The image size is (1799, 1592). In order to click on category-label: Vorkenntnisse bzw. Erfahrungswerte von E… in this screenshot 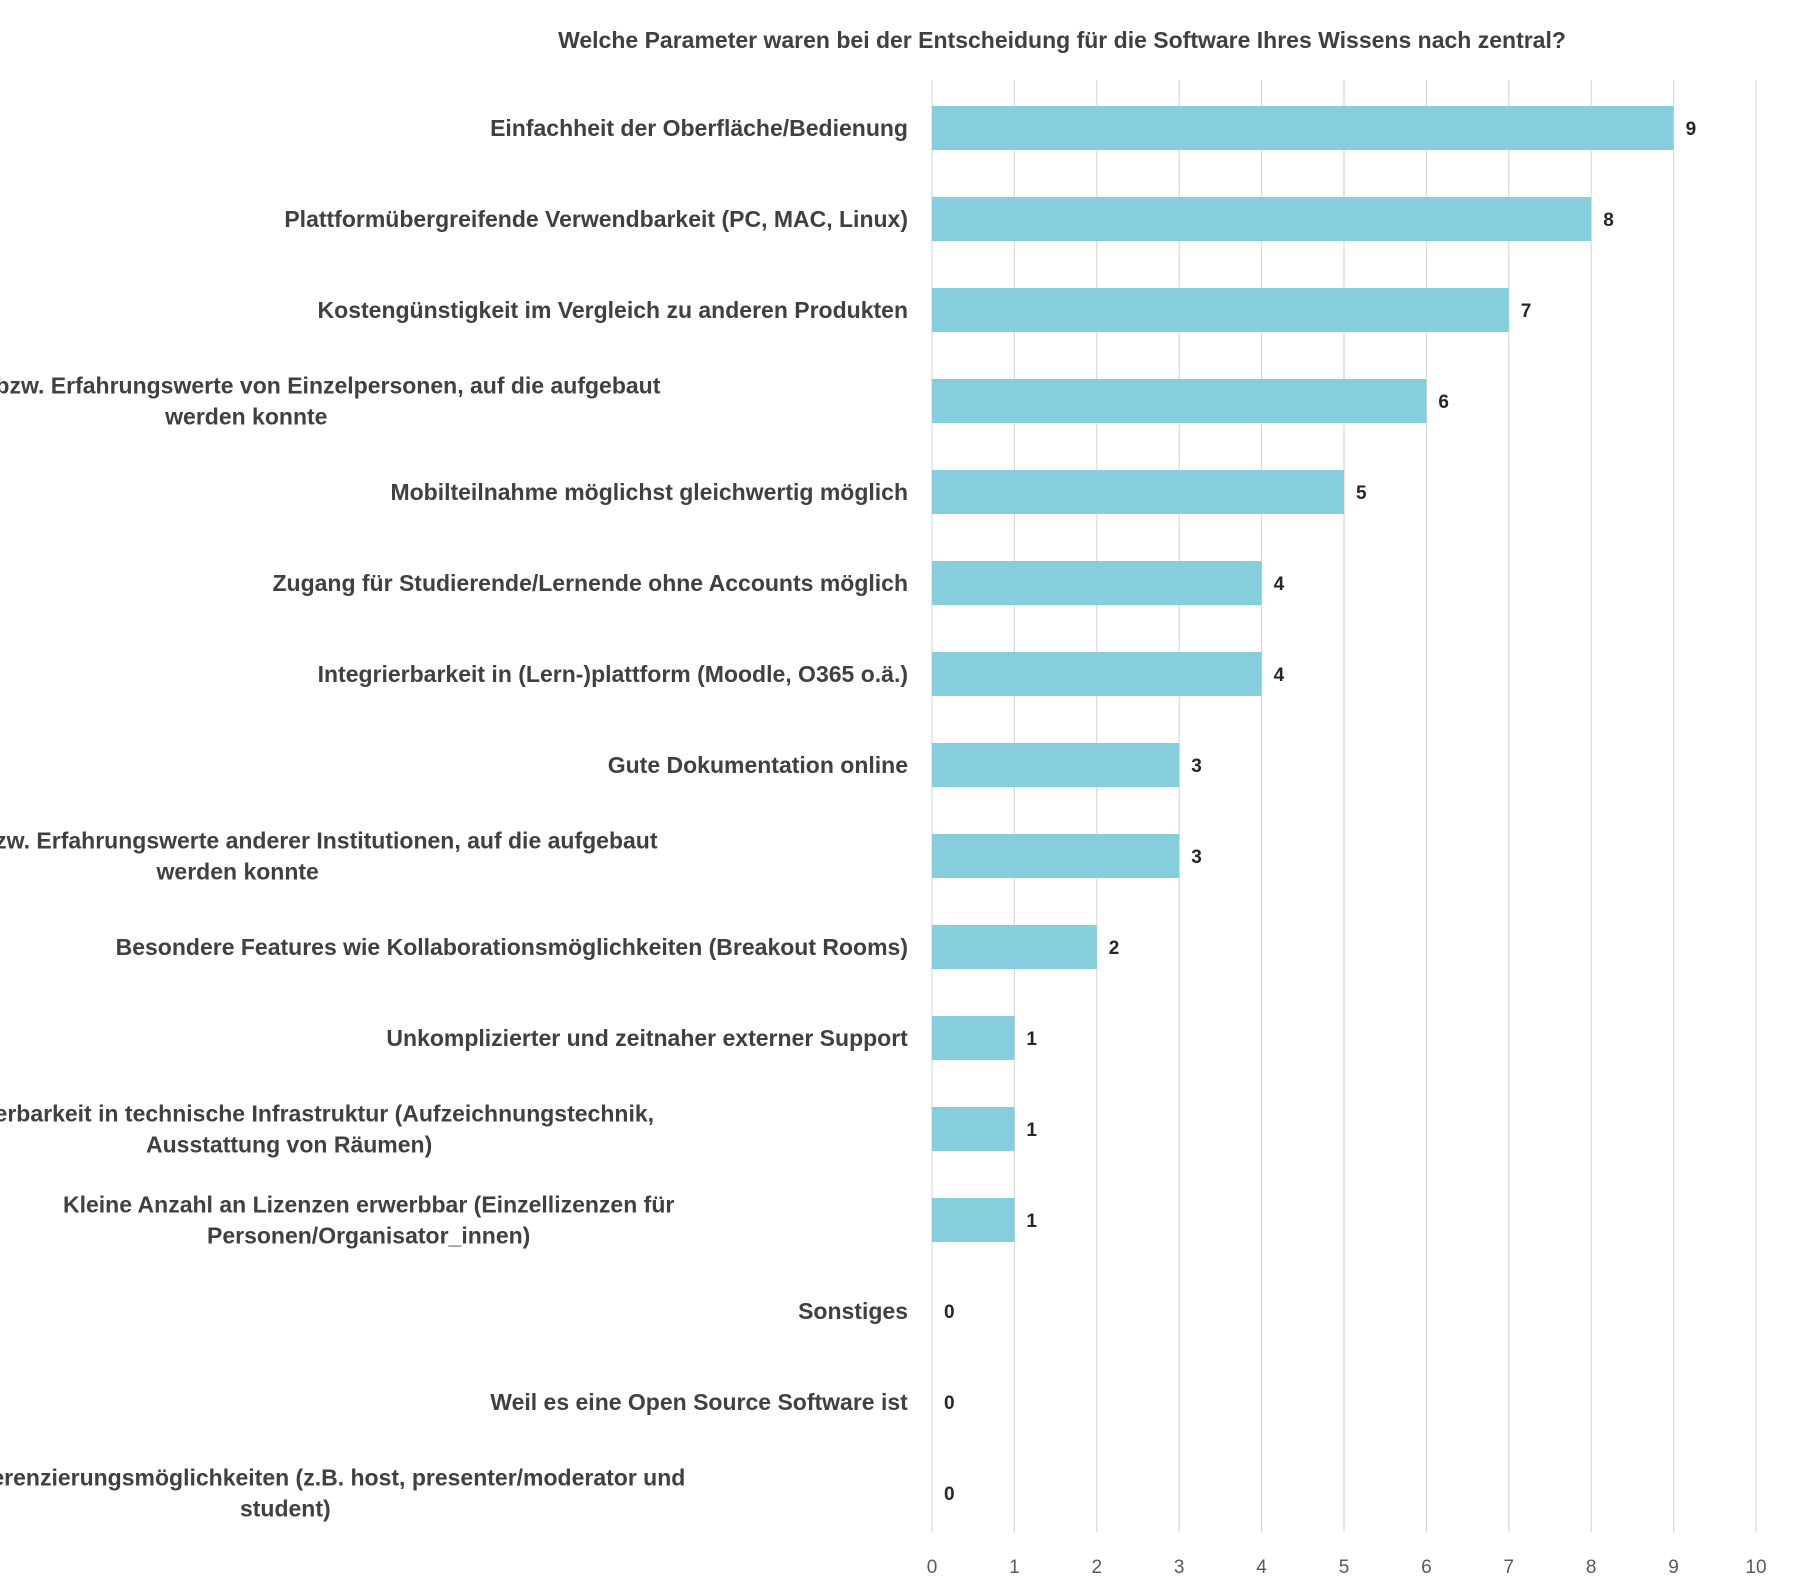, I will do `click(330, 401)`.